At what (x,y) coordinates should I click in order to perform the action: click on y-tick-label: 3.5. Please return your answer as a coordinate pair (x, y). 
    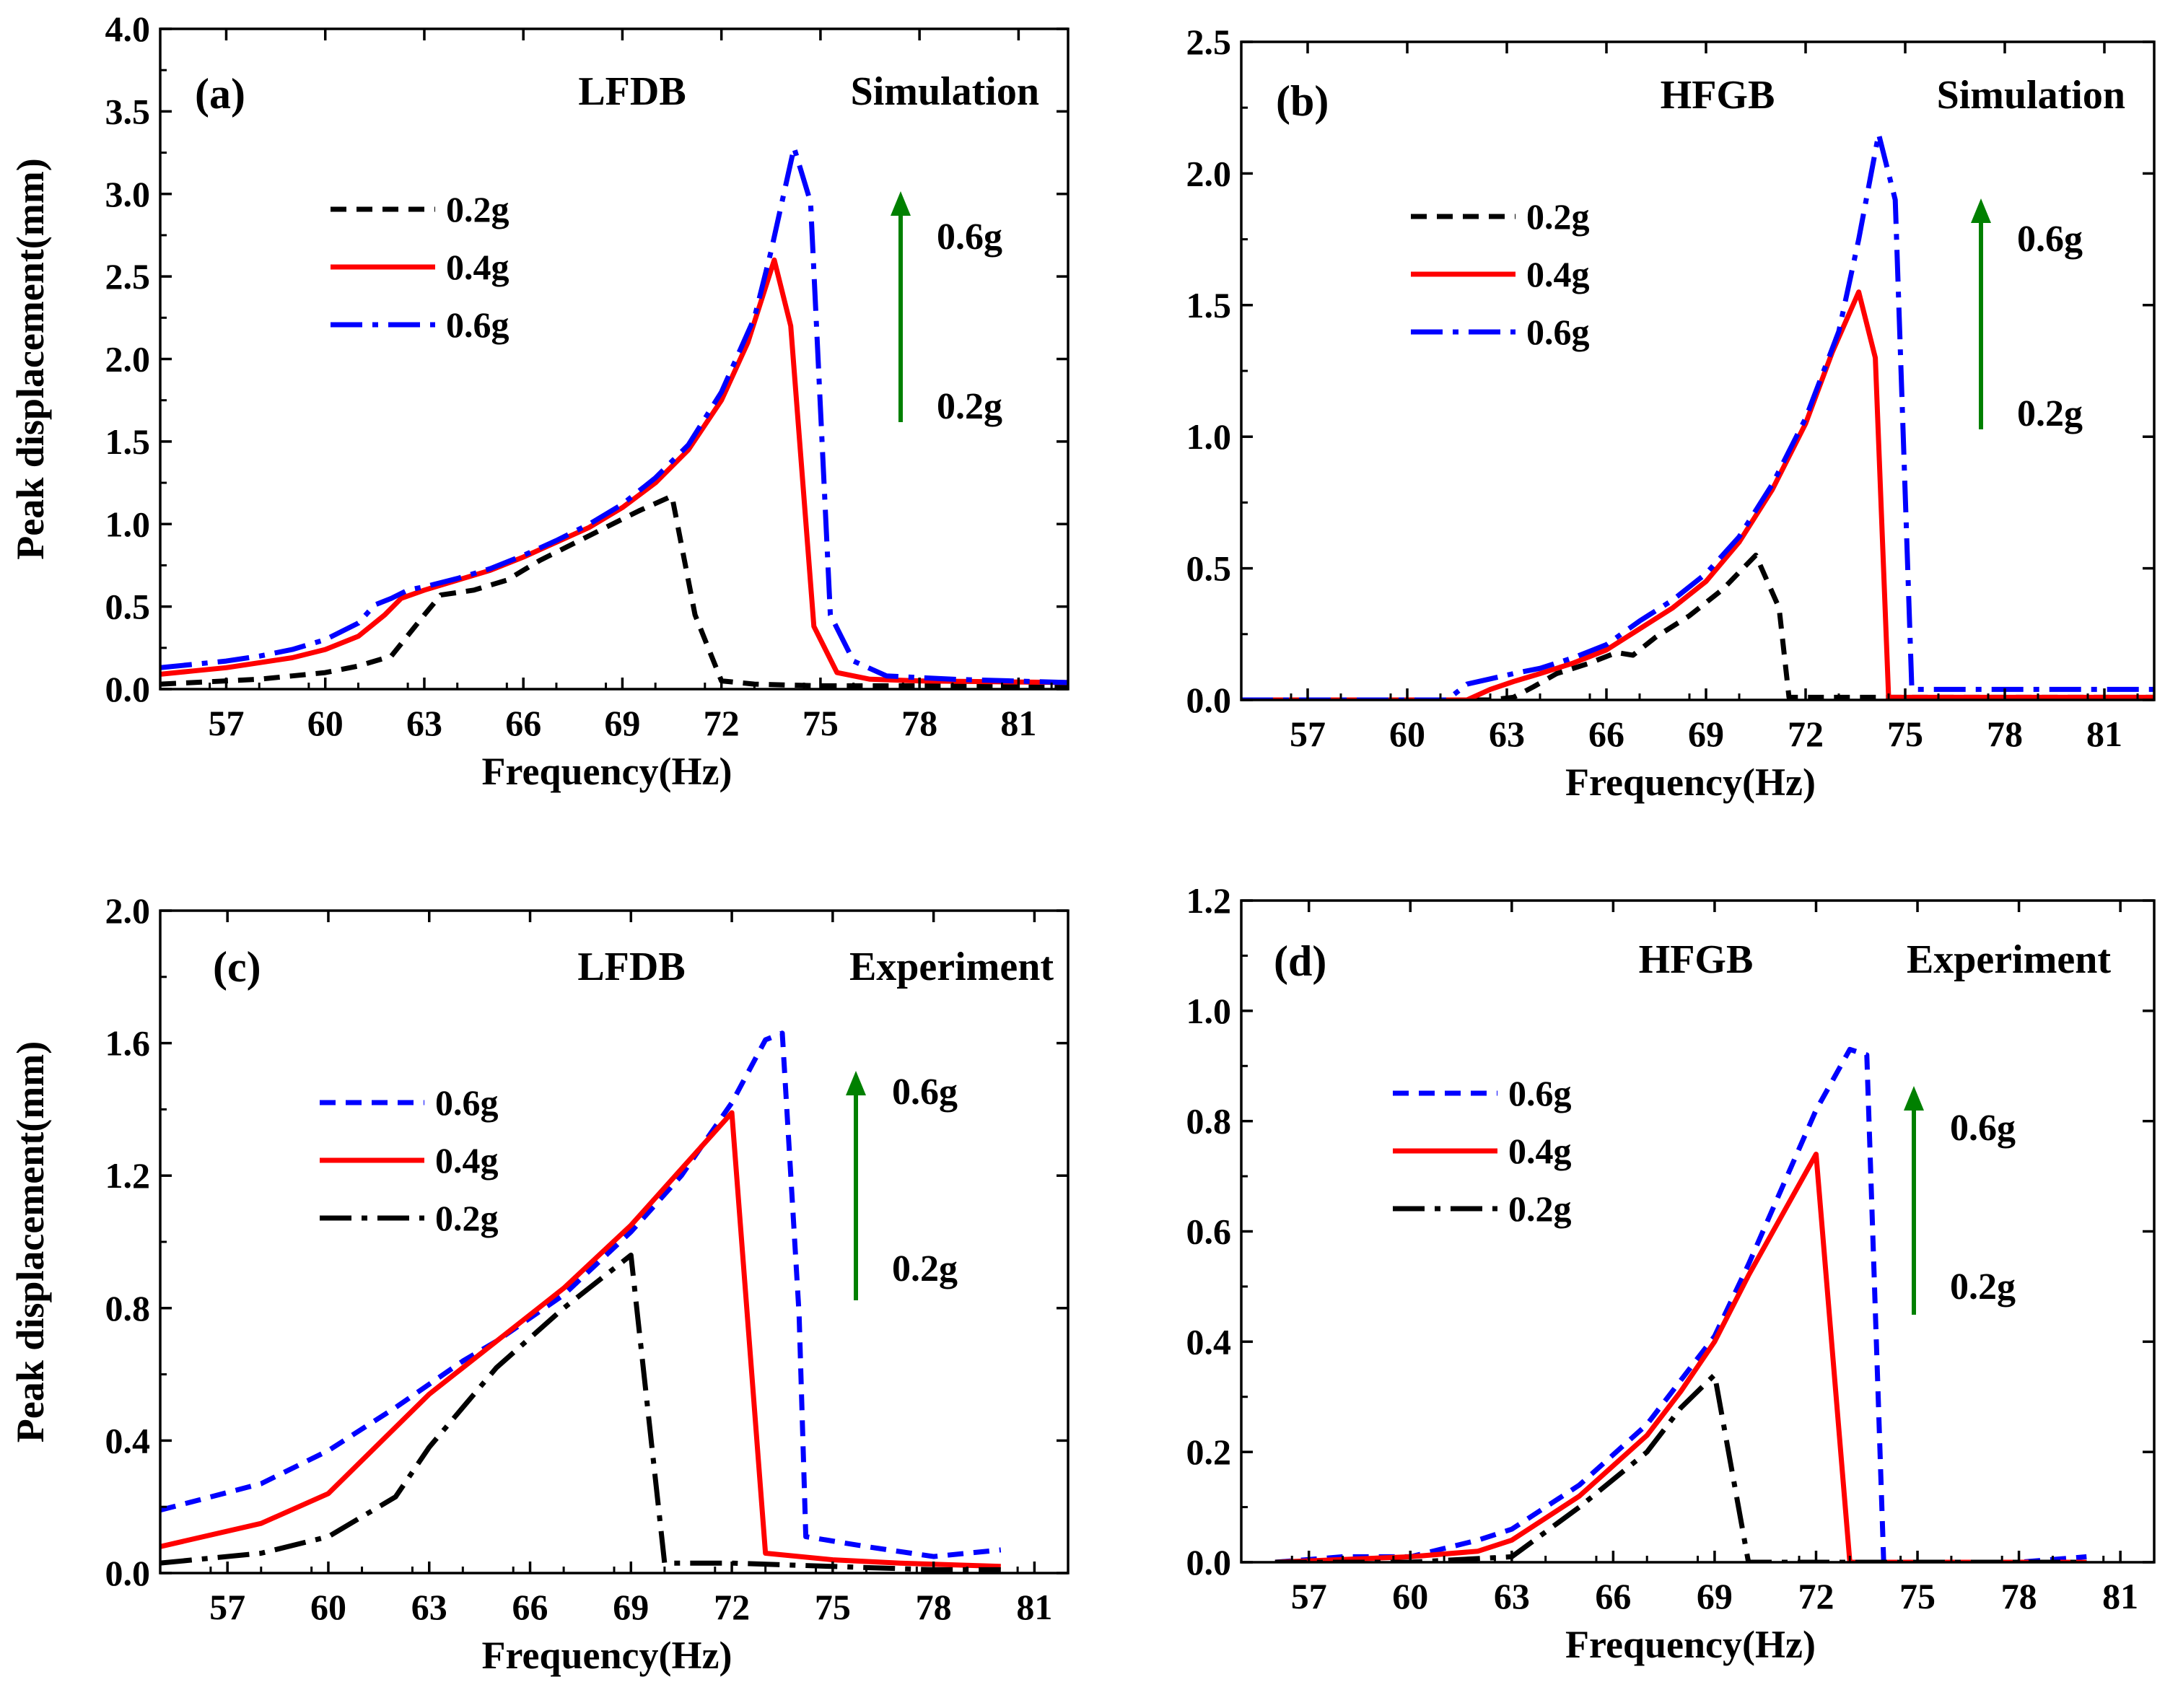
    Looking at the image, I should click on (128, 111).